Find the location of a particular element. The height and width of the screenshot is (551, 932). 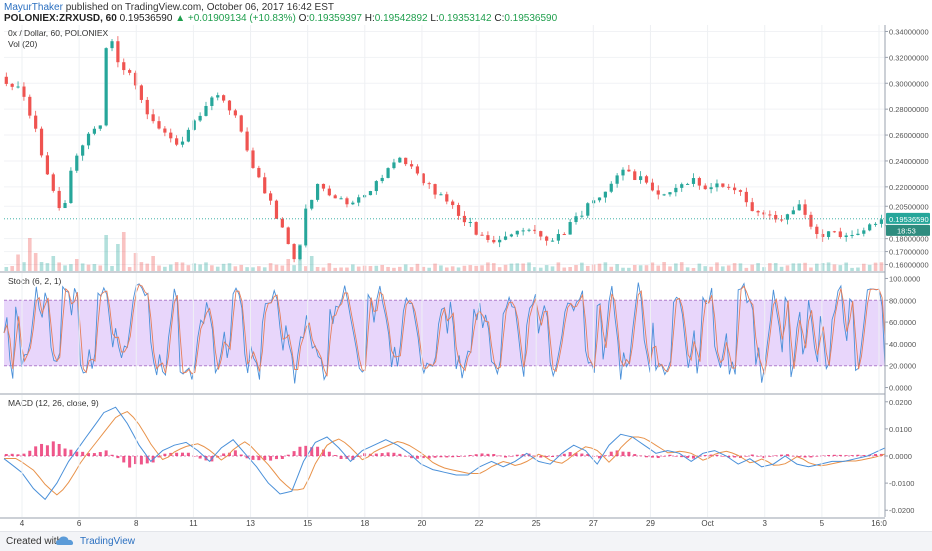

high-label: H: is located at coordinates (369, 18).